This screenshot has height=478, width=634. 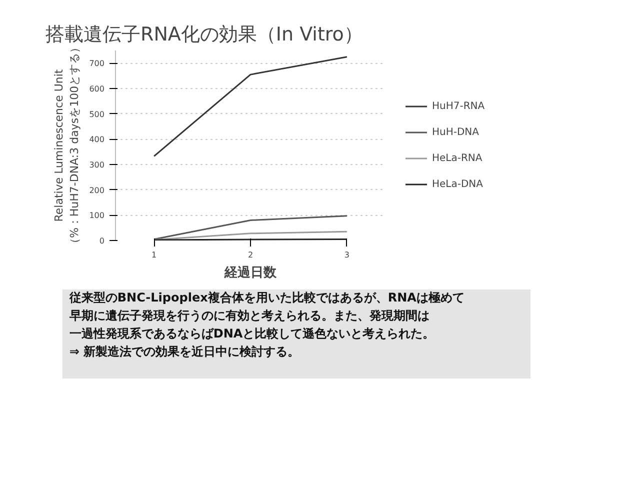 I want to click on legend-label: HeLa-DNA, so click(x=458, y=184).